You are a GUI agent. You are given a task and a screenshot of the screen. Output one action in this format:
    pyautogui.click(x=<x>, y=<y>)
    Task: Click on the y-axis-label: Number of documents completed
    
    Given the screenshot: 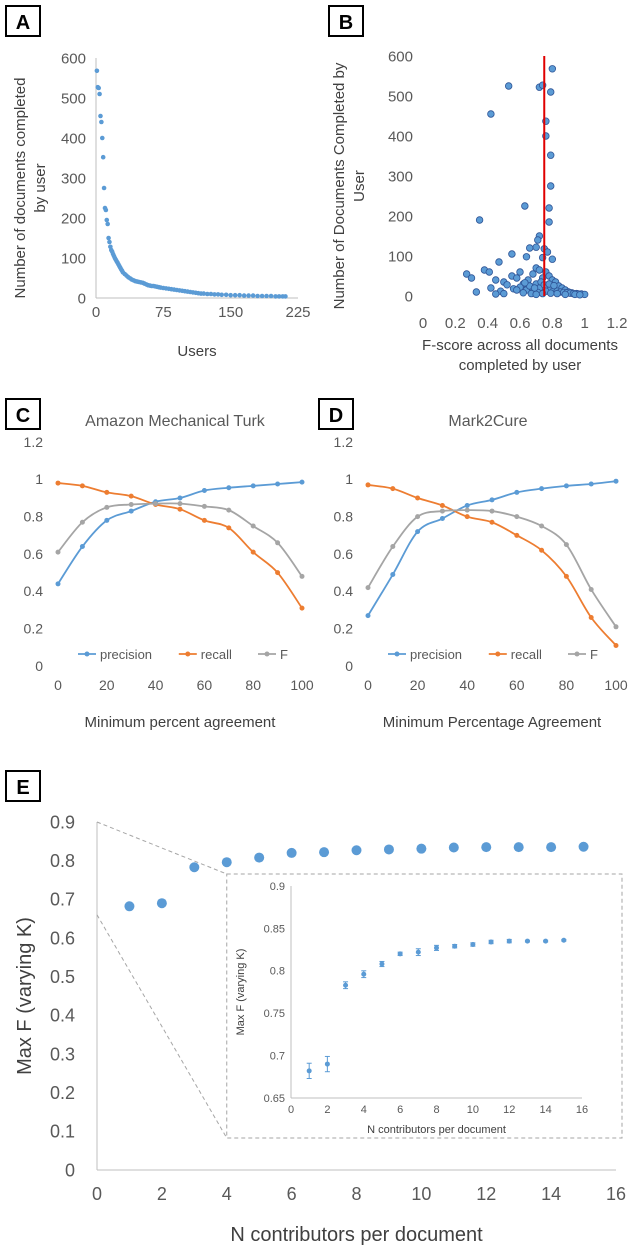 What is the action you would take?
    pyautogui.click(x=20, y=188)
    